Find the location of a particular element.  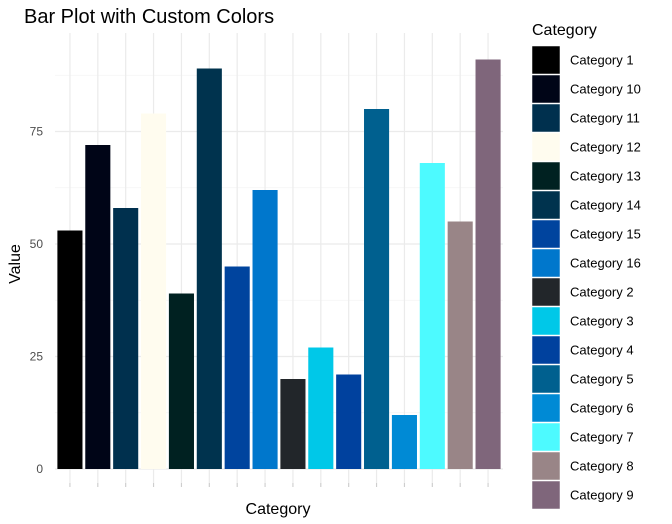

legend-item: Category 5 is located at coordinates (582, 379).